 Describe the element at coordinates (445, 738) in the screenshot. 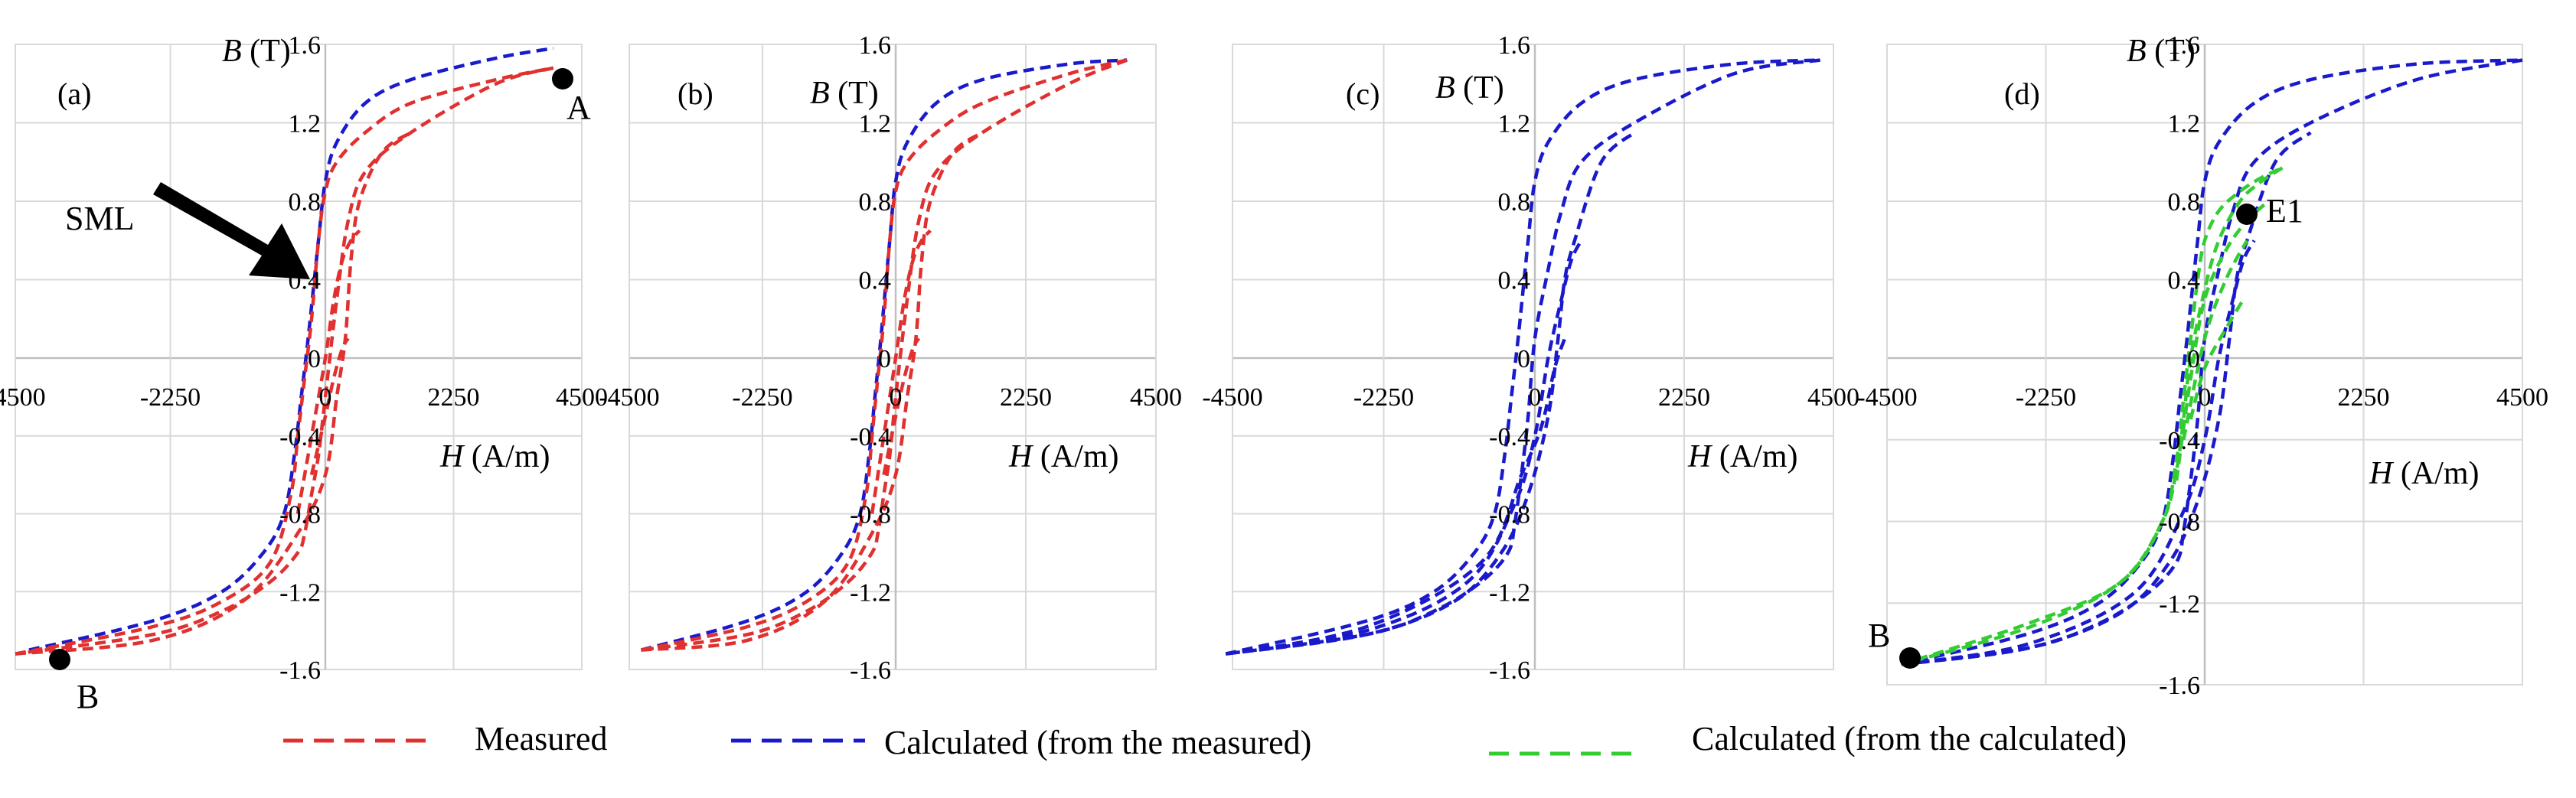

I see `legend-item-measured: Measured` at that location.